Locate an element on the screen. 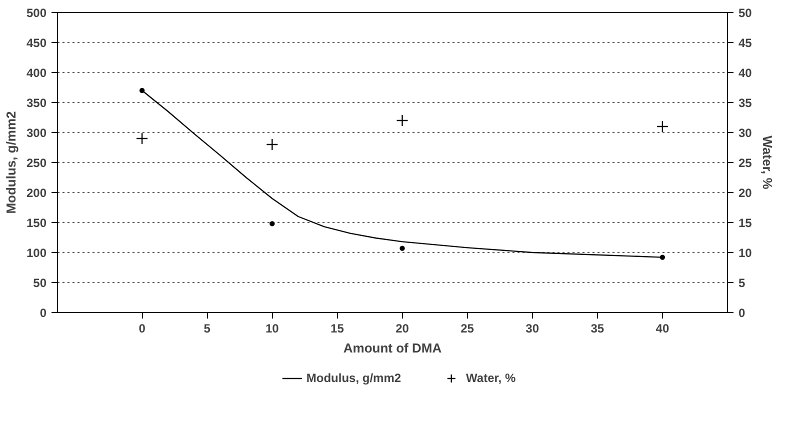 This screenshot has width=809, height=445. y-tick-label: 400 is located at coordinates (36, 73).